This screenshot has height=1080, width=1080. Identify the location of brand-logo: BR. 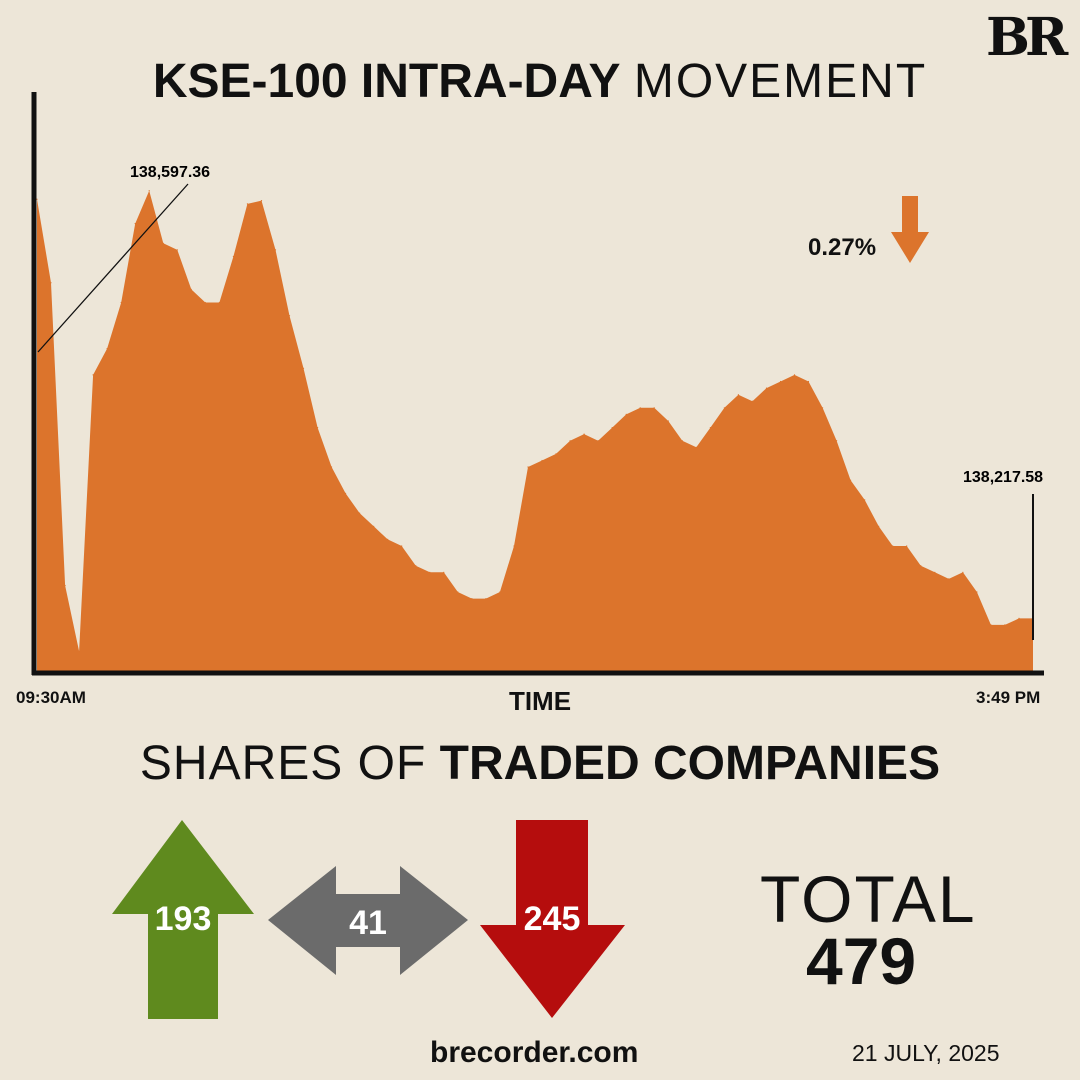
(1027, 37).